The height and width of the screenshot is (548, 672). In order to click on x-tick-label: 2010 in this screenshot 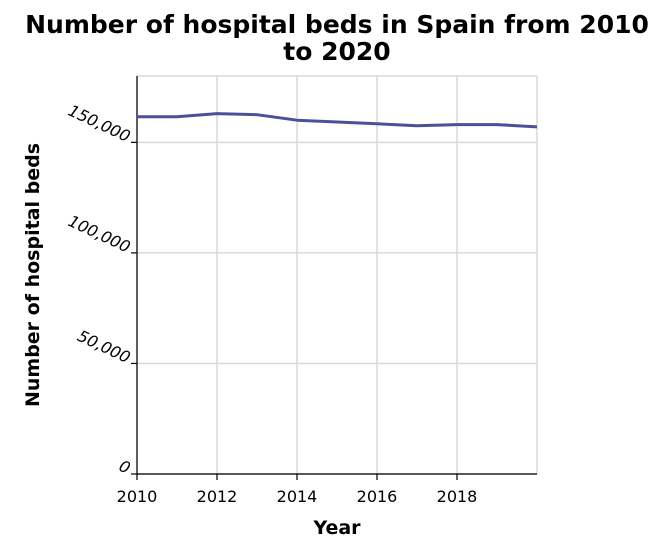, I will do `click(137, 496)`.